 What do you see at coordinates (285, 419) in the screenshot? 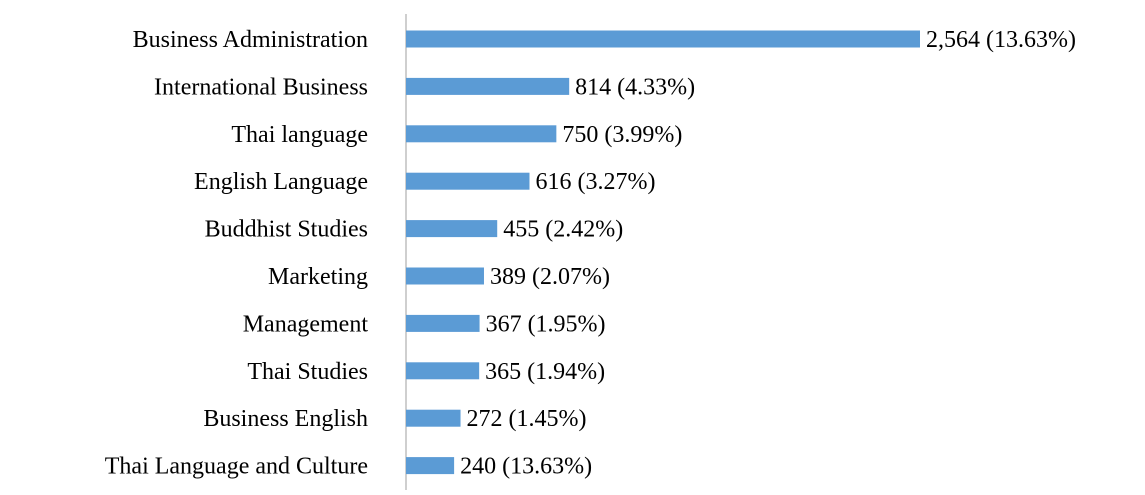
I see `category-label: Business English` at bounding box center [285, 419].